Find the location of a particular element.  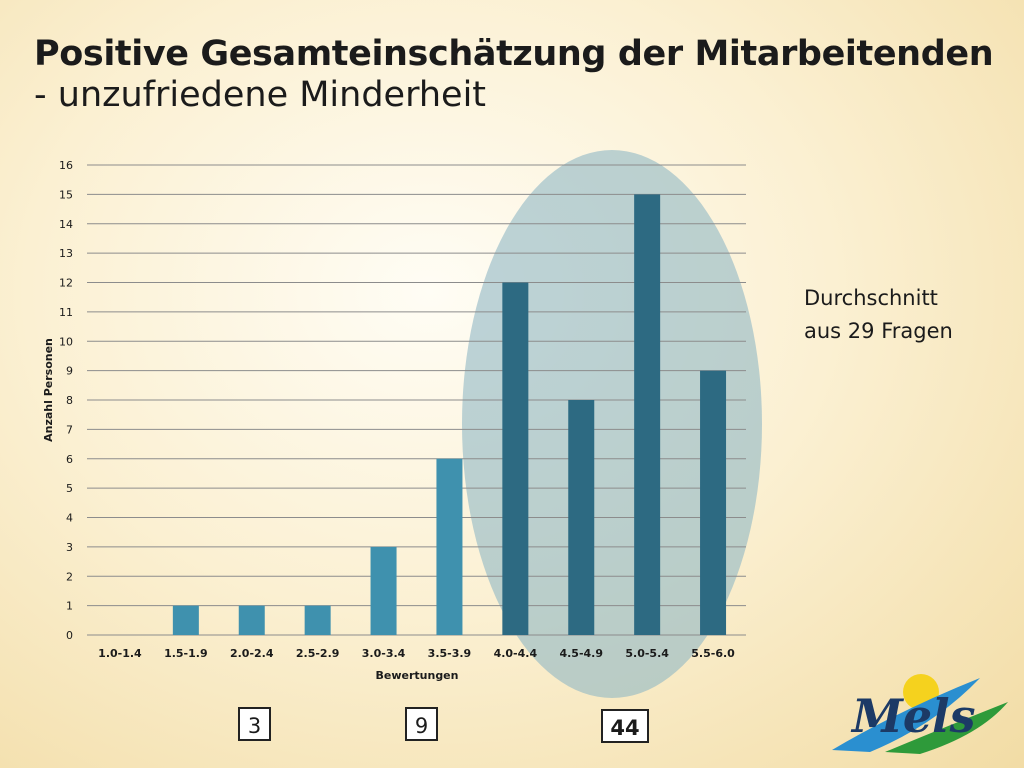

y-tick-label: 13 is located at coordinates (66, 253).